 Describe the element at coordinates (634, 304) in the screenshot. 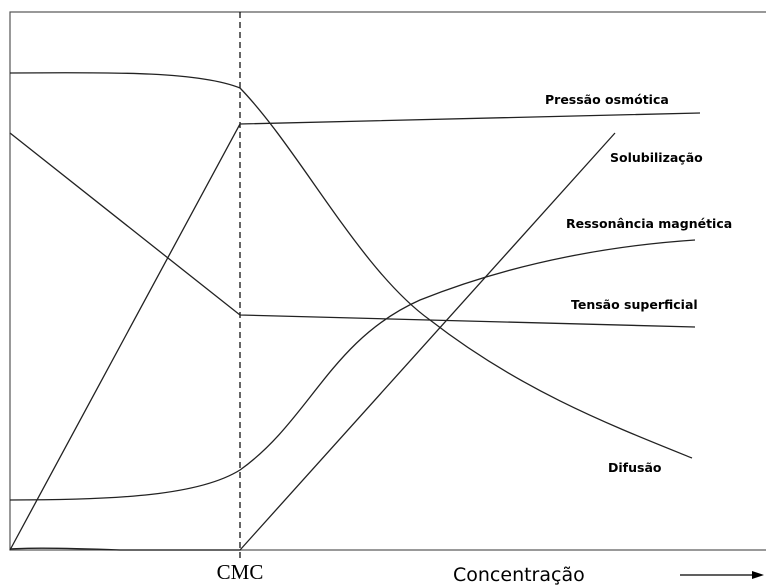

I see `label-surface-tension: Tensão superficial` at that location.